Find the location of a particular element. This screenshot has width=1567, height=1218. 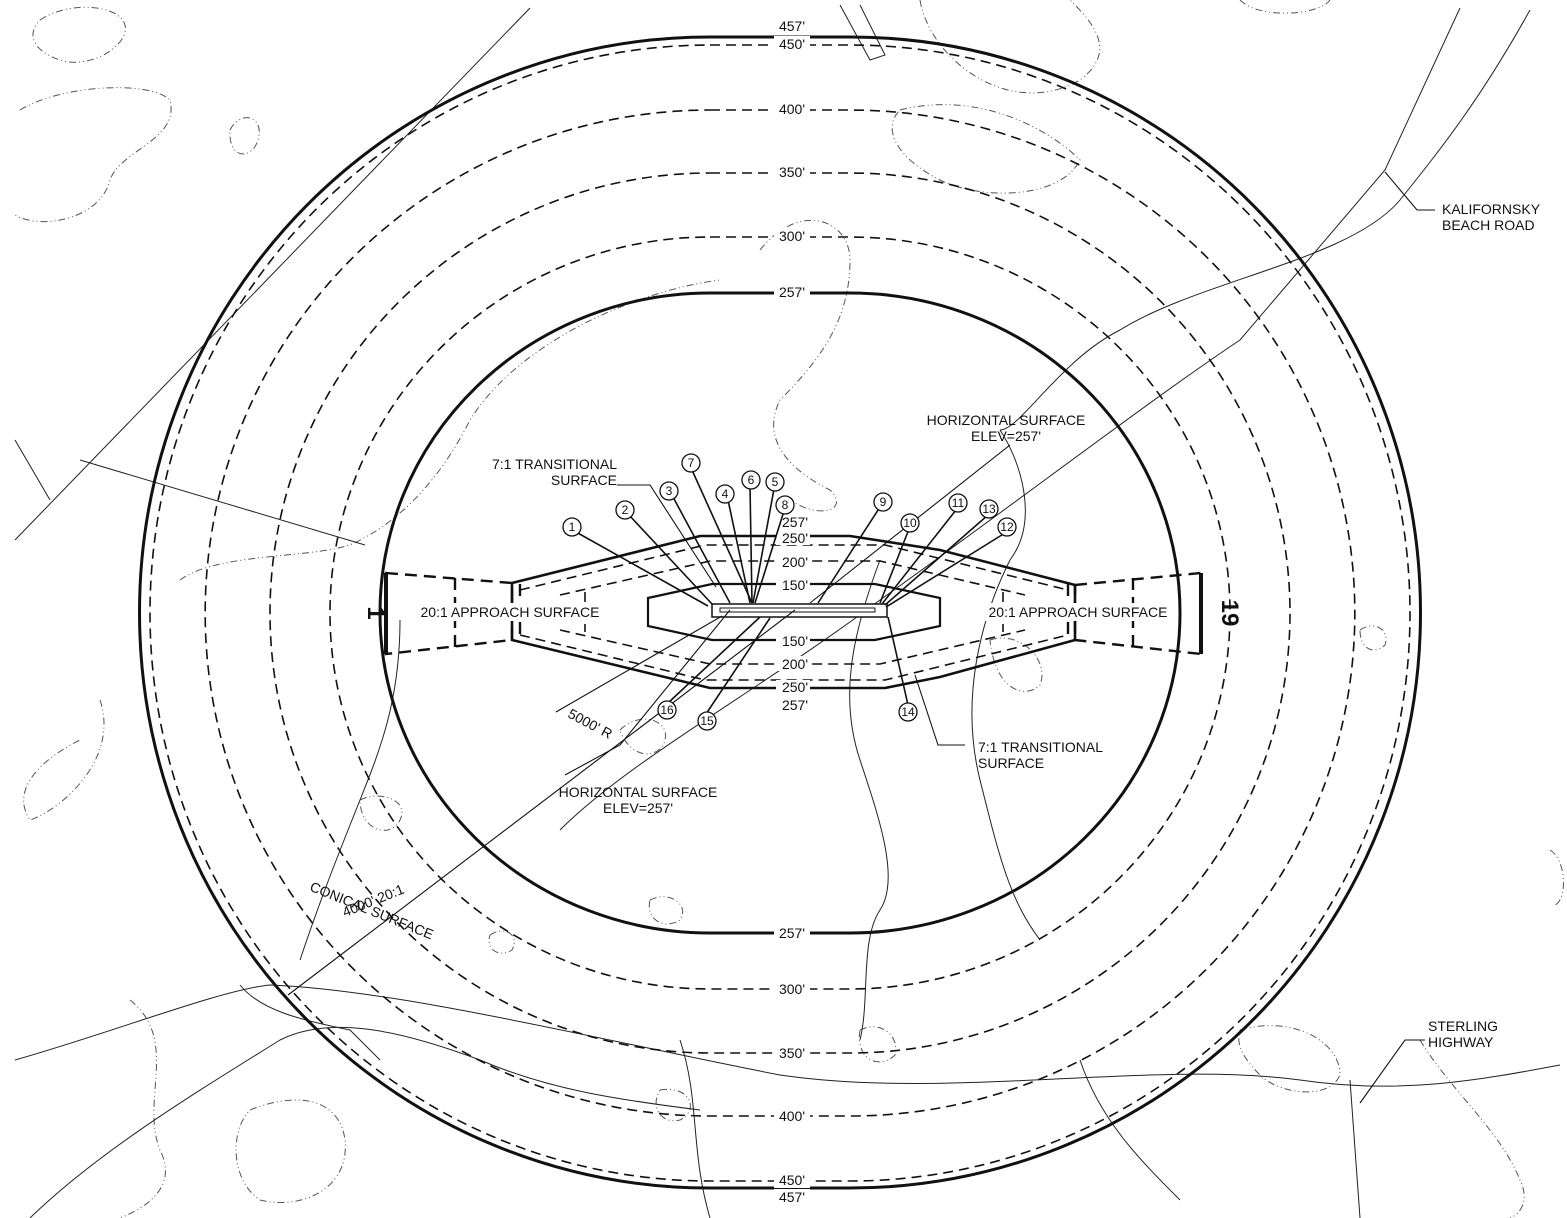

svg-text: 13 is located at coordinates (989, 509).